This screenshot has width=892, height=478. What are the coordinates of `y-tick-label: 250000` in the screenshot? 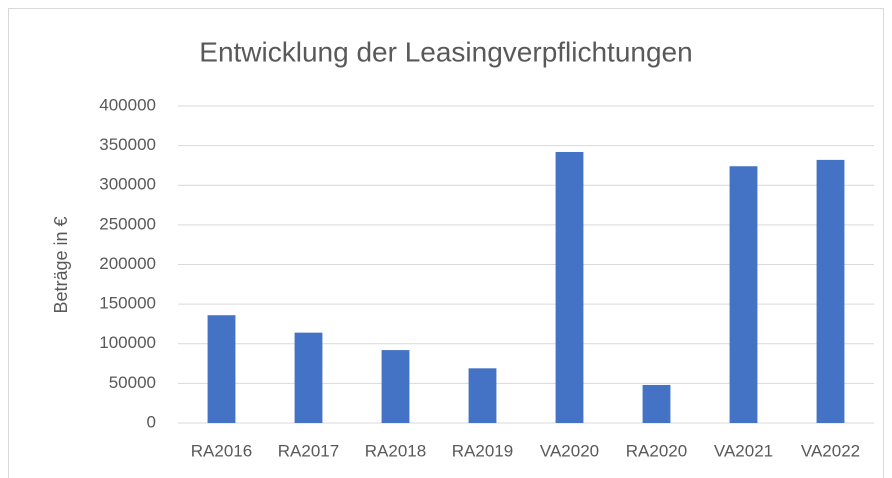 It's located at (127, 223).